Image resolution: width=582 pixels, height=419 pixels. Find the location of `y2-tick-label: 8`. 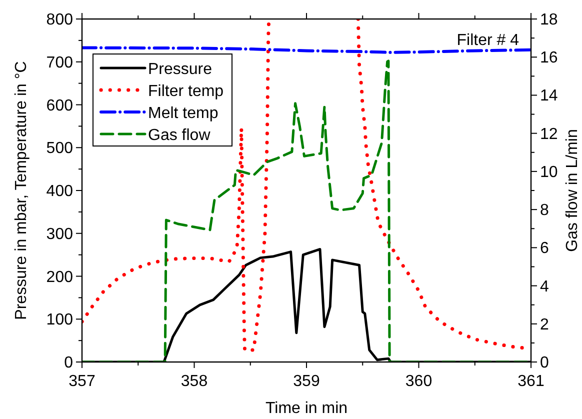

y2-tick-label: 8 is located at coordinates (544, 211).